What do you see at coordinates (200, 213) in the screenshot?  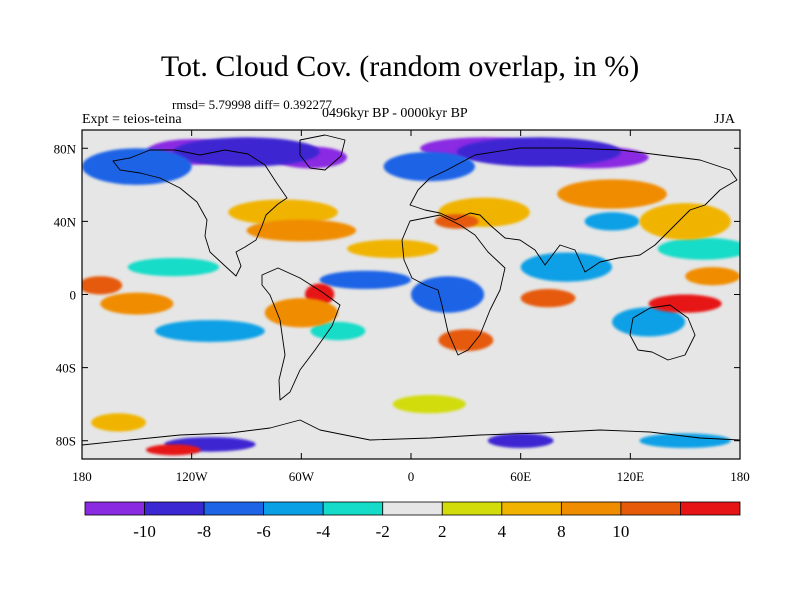 I see `coastline-north-america` at bounding box center [200, 213].